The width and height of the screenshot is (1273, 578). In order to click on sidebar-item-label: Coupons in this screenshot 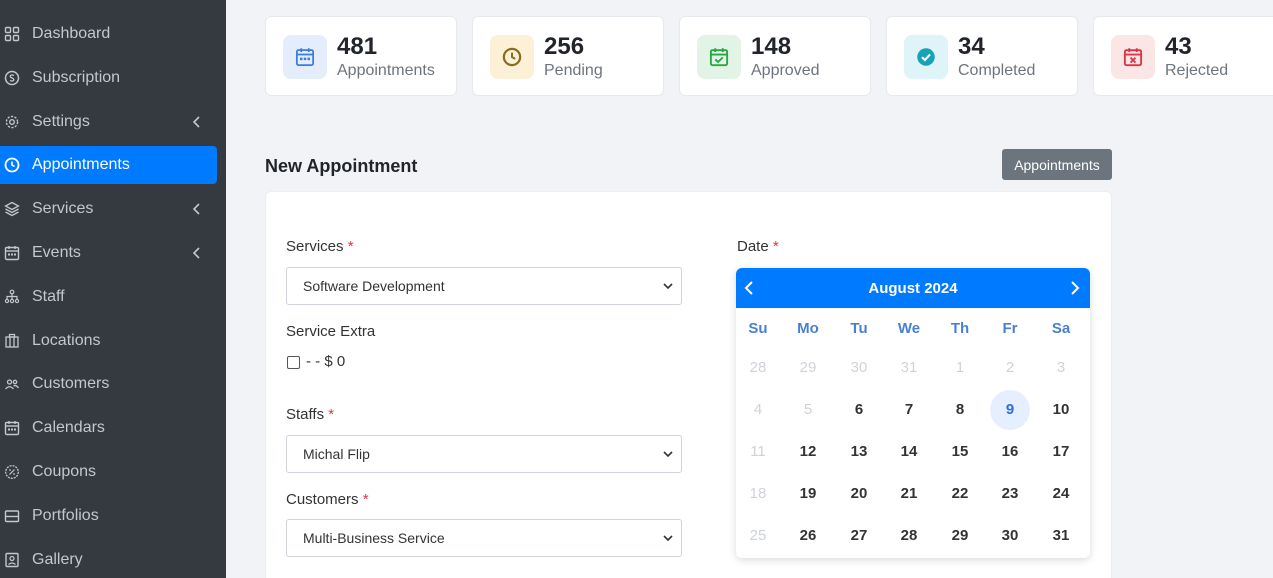, I will do `click(64, 471)`.